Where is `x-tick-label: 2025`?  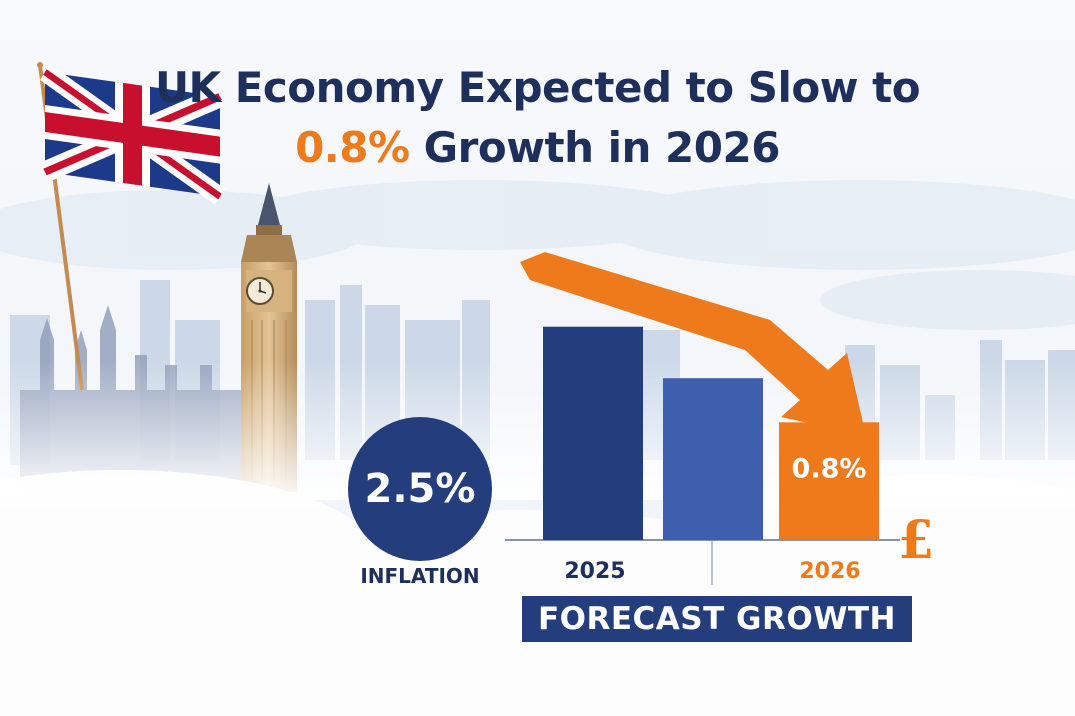 x-tick-label: 2025 is located at coordinates (594, 571).